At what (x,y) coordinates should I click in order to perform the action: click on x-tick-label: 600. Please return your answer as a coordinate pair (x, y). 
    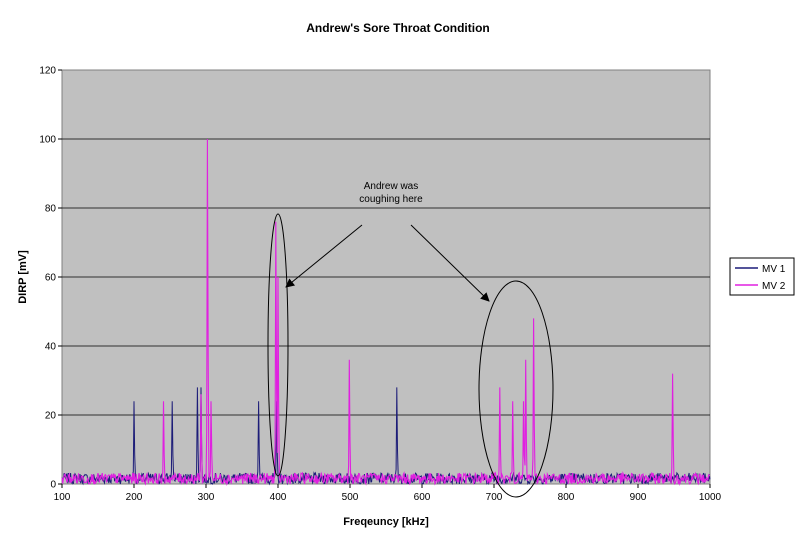
    Looking at the image, I should click on (422, 497).